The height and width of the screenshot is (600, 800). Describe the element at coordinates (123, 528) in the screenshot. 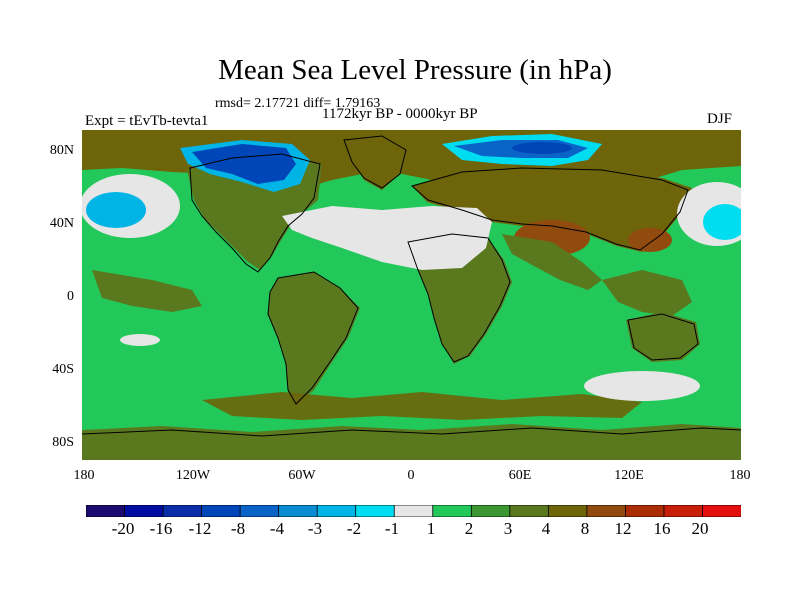

I see `colorbar-label: -20` at that location.